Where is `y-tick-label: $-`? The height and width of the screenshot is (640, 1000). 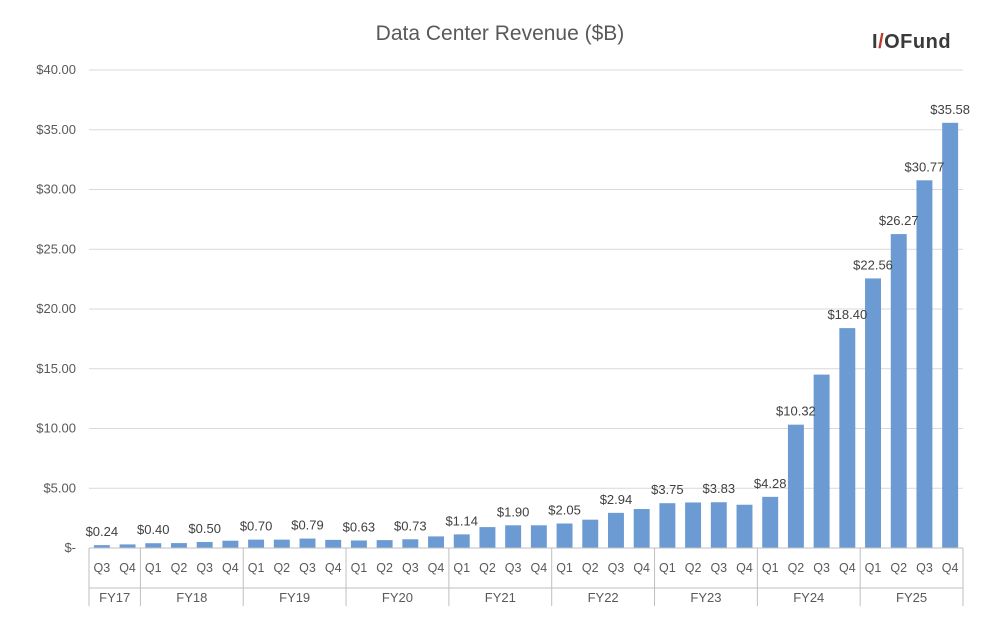
y-tick-label: $- is located at coordinates (70, 547).